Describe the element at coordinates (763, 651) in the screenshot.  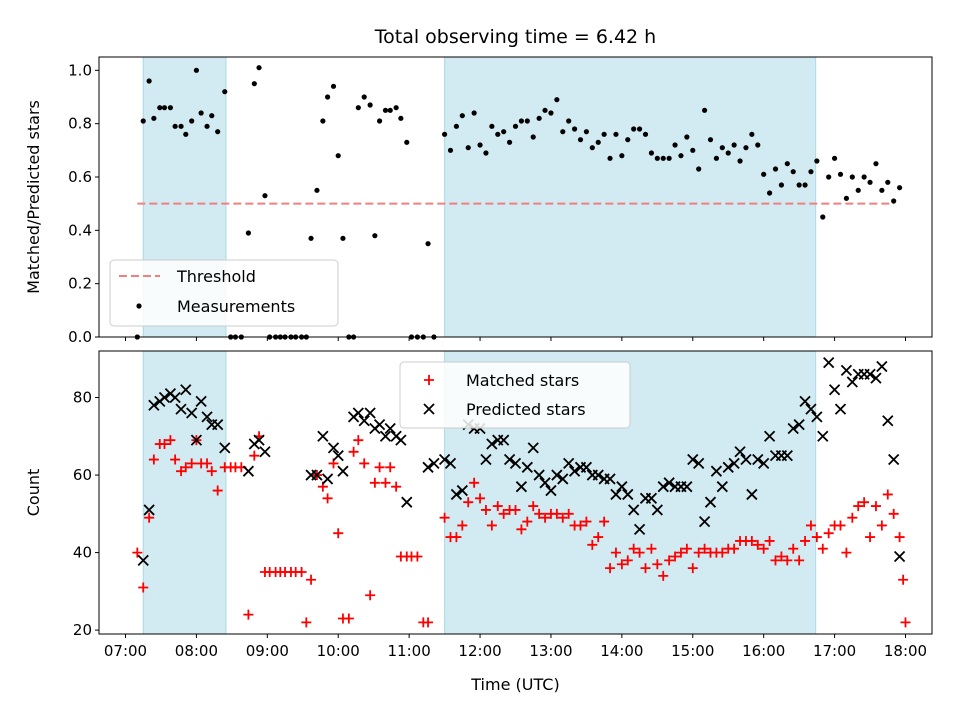
I see `panel2-xtick-label-10: 16:00` at that location.